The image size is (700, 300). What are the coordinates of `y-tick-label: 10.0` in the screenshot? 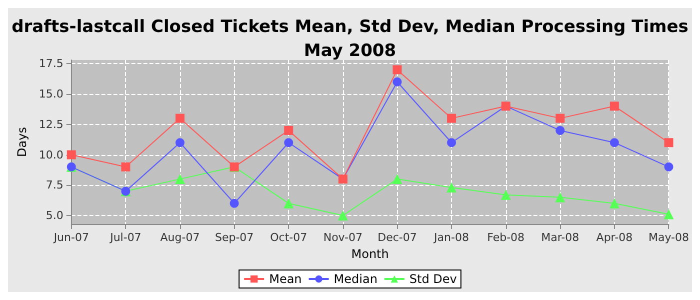 It's located at (51, 155).